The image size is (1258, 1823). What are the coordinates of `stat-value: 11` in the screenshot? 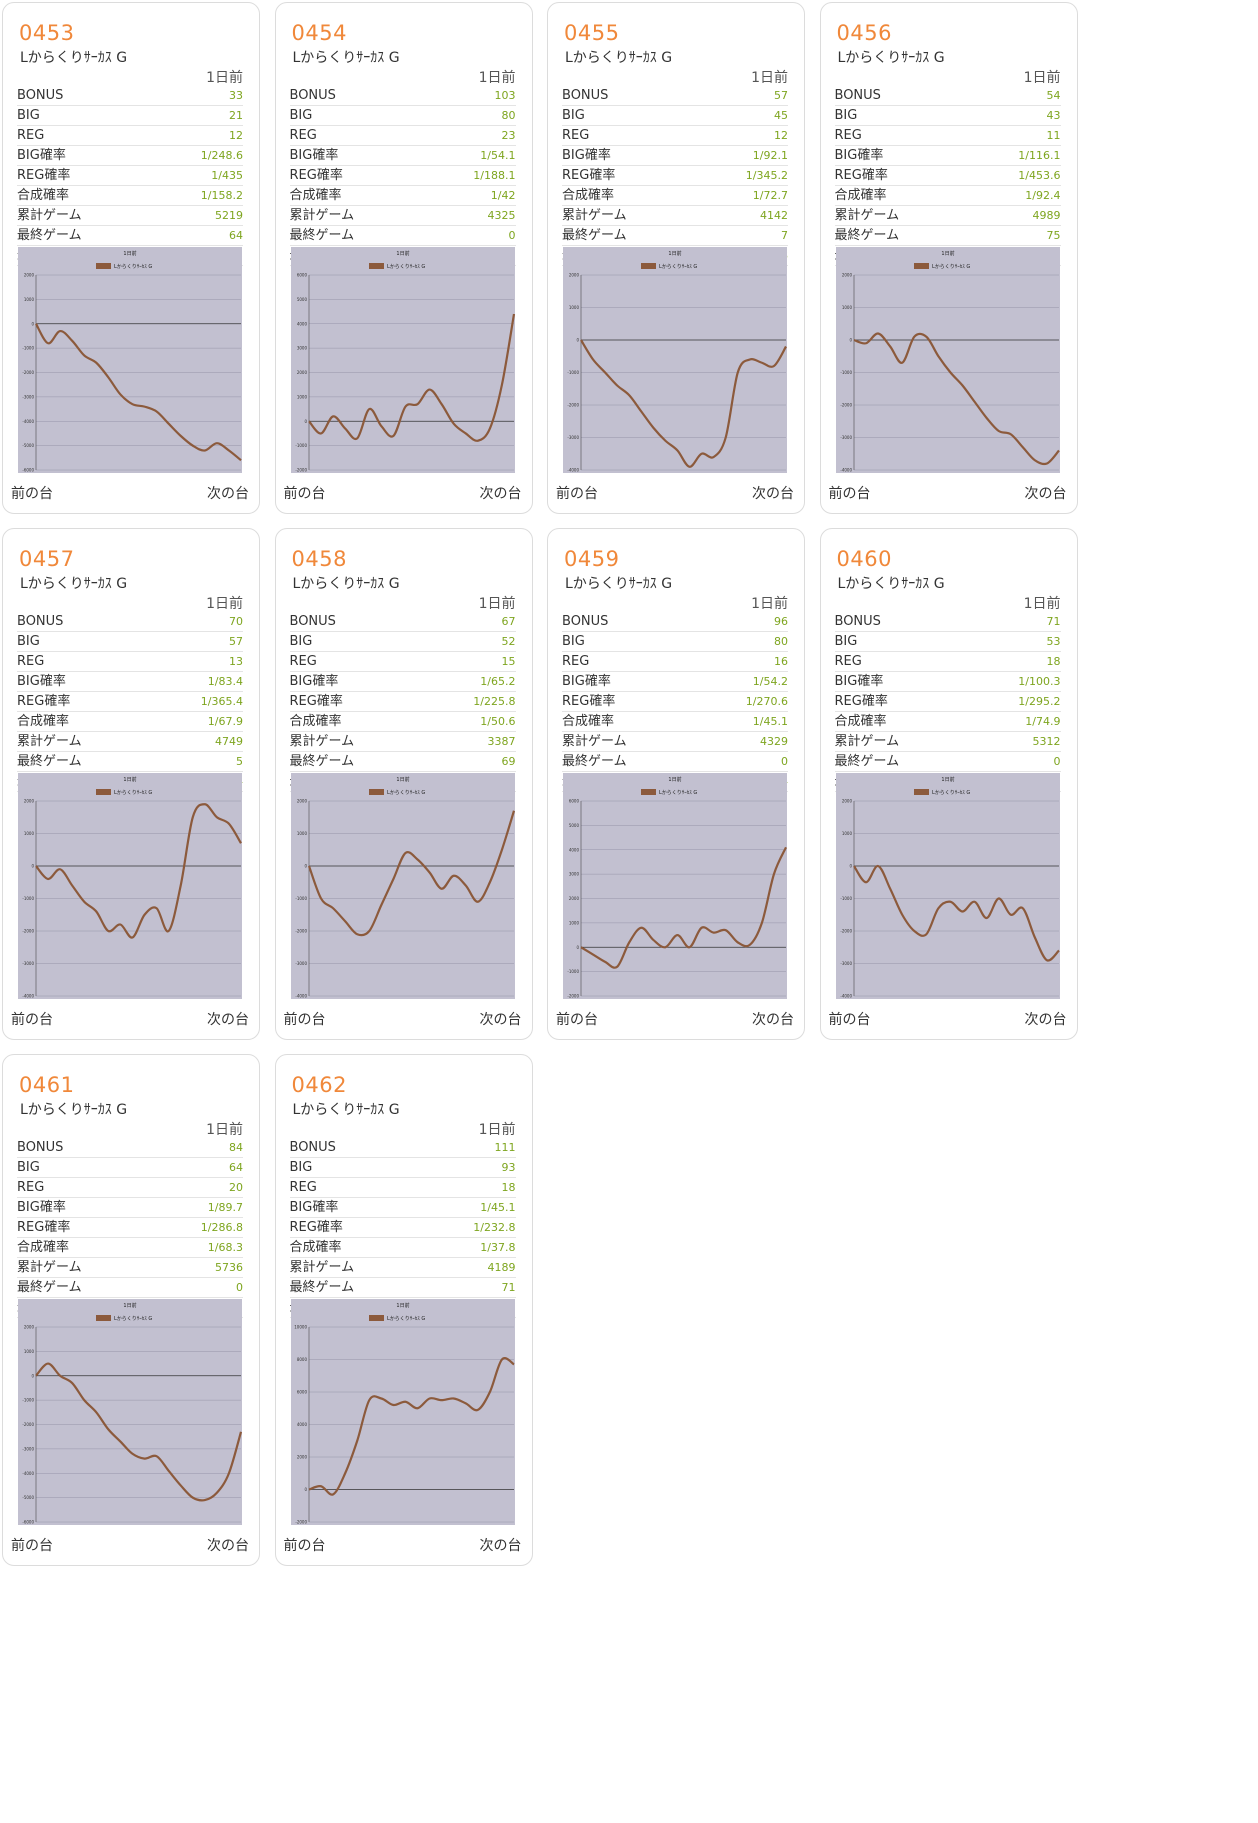 It's located at (1016, 135).